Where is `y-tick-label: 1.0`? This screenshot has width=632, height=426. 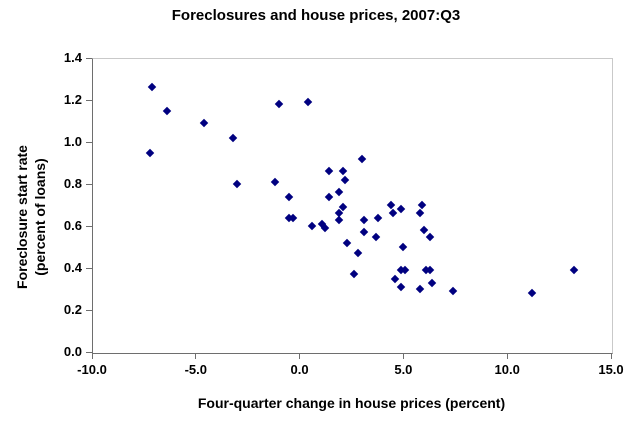
y-tick-label: 1.0 is located at coordinates (72, 141).